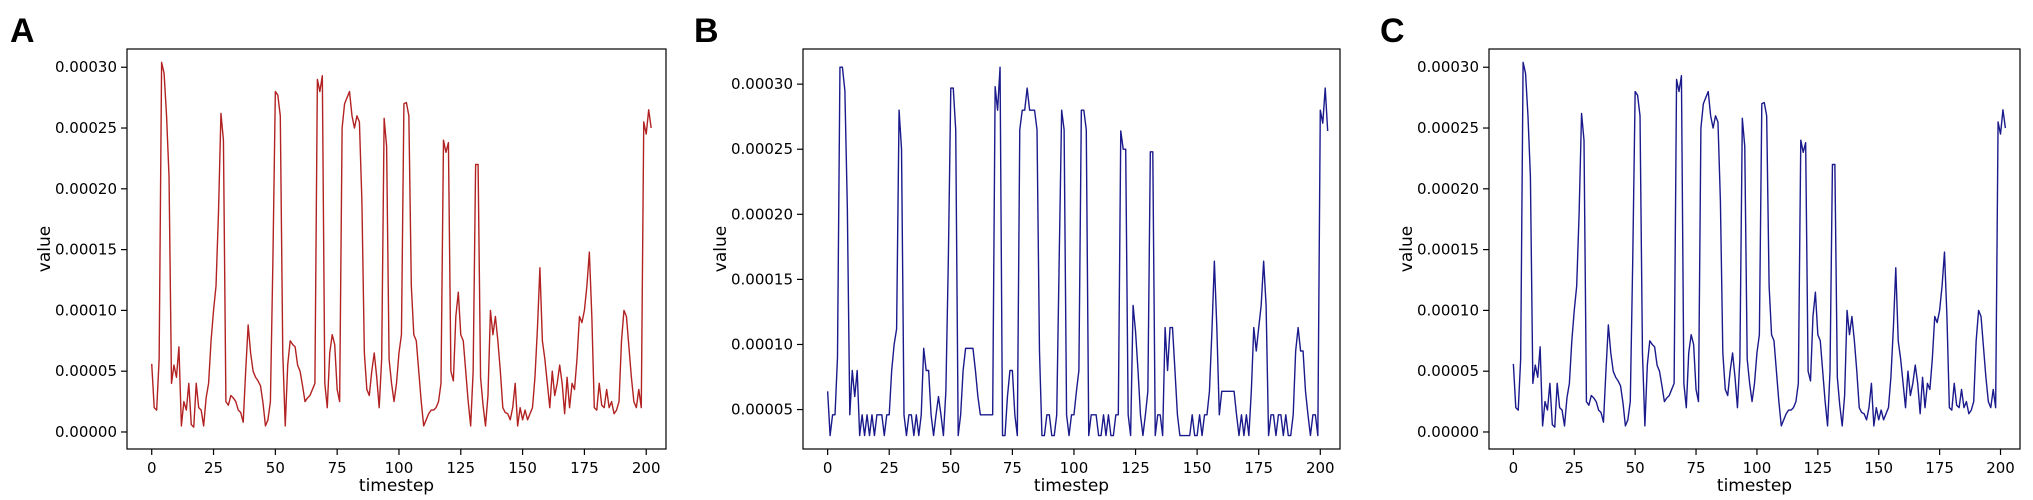  Describe the element at coordinates (22, 31) in the screenshot. I see `panel-label: A` at that location.